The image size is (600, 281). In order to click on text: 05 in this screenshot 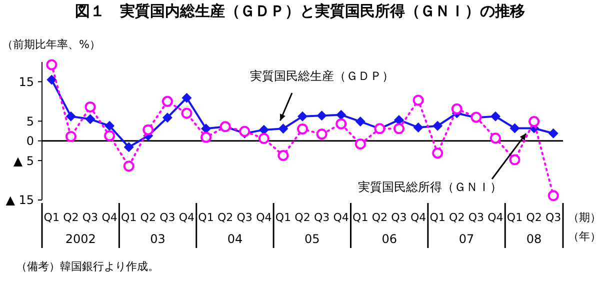, I will do `click(312, 239)`.